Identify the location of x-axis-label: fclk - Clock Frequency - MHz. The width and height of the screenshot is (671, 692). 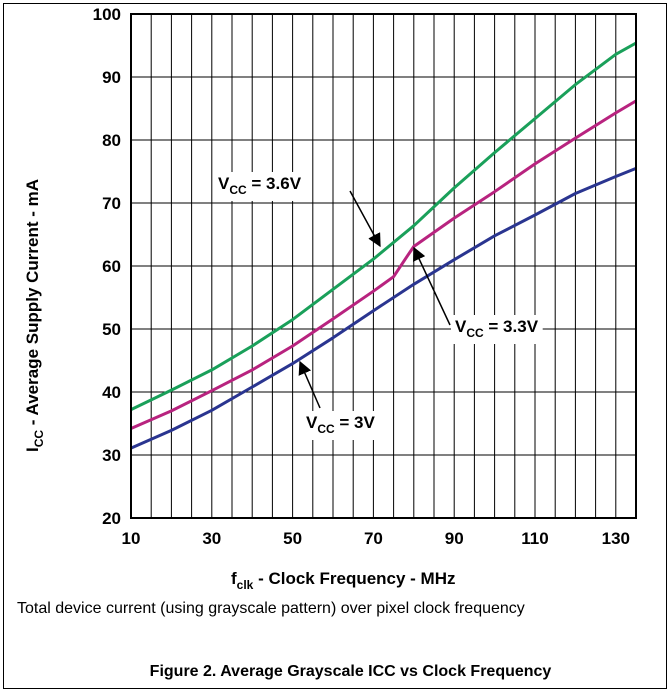
(343, 580).